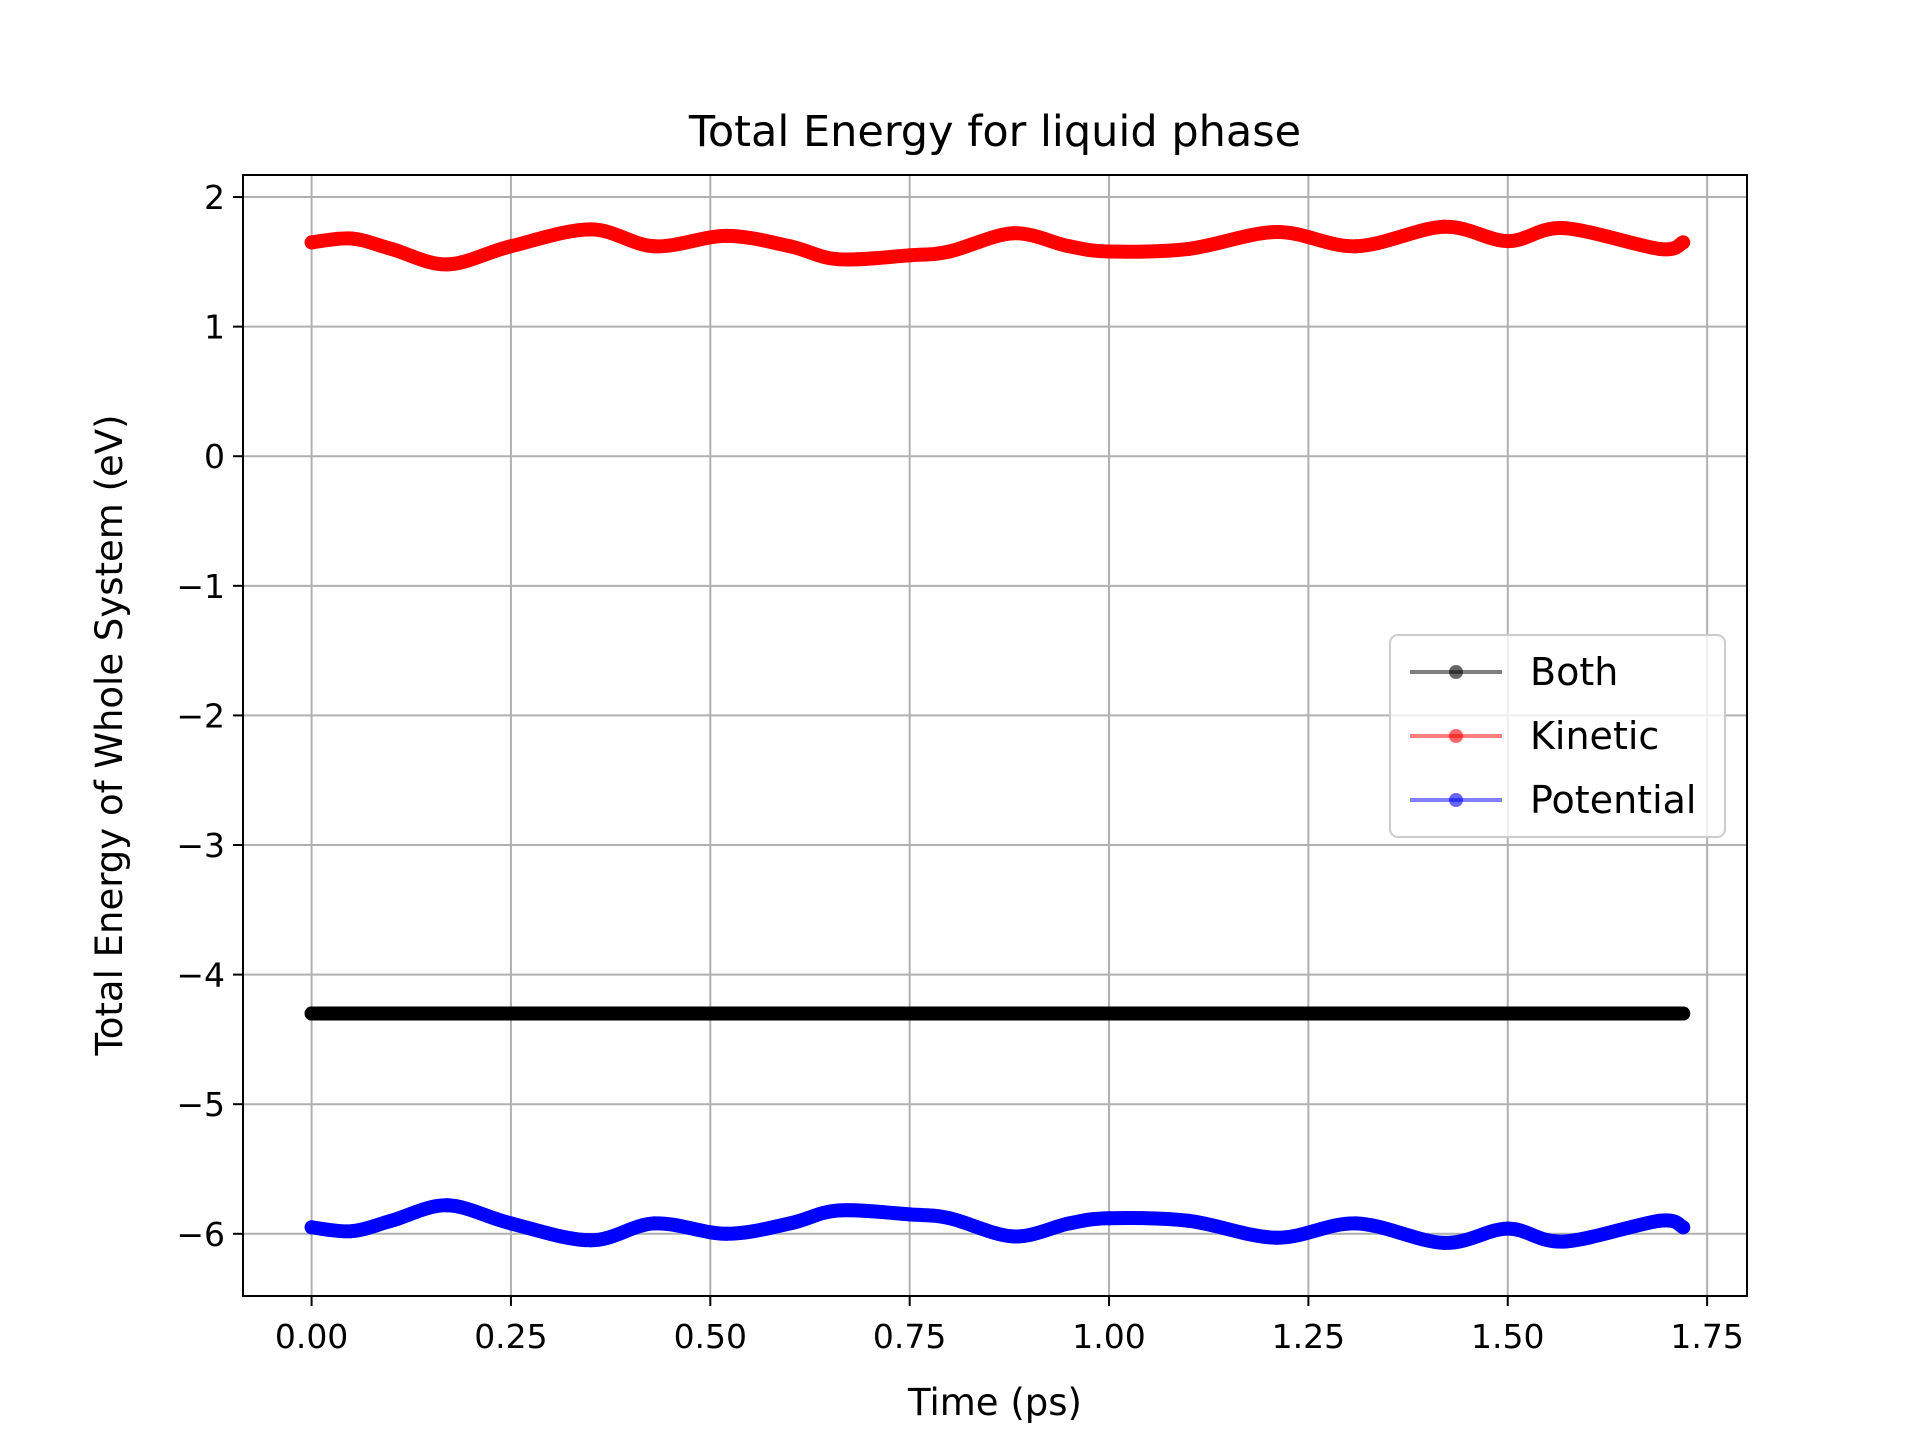  What do you see at coordinates (1574, 672) in the screenshot?
I see `legend-label-both: Both` at bounding box center [1574, 672].